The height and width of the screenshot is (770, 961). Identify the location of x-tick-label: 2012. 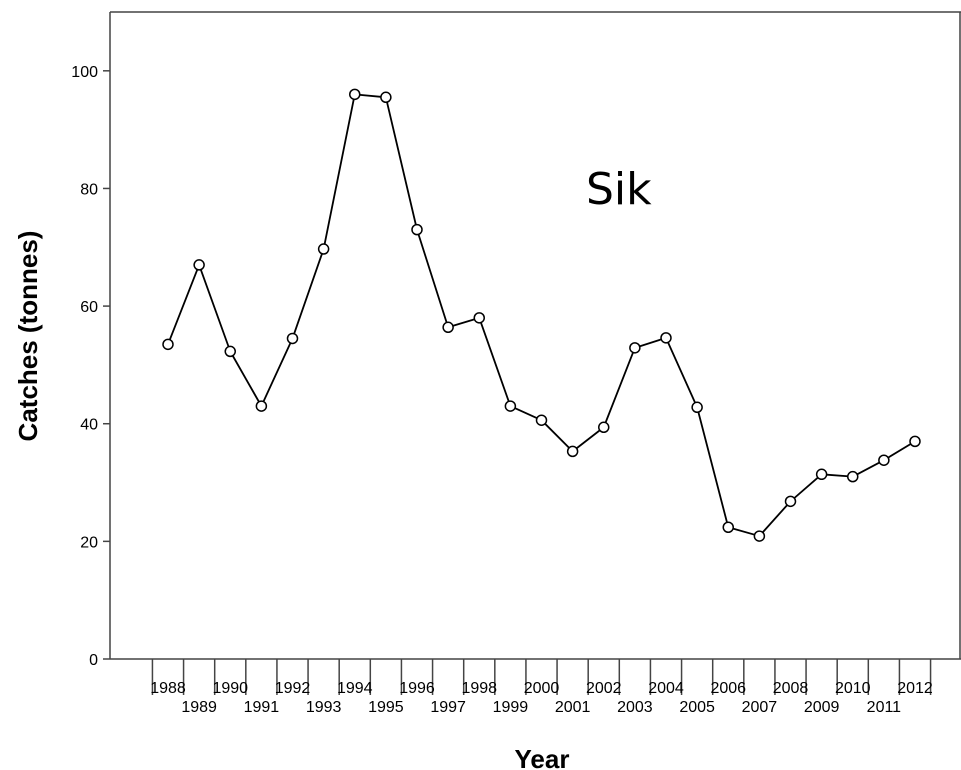
(915, 688).